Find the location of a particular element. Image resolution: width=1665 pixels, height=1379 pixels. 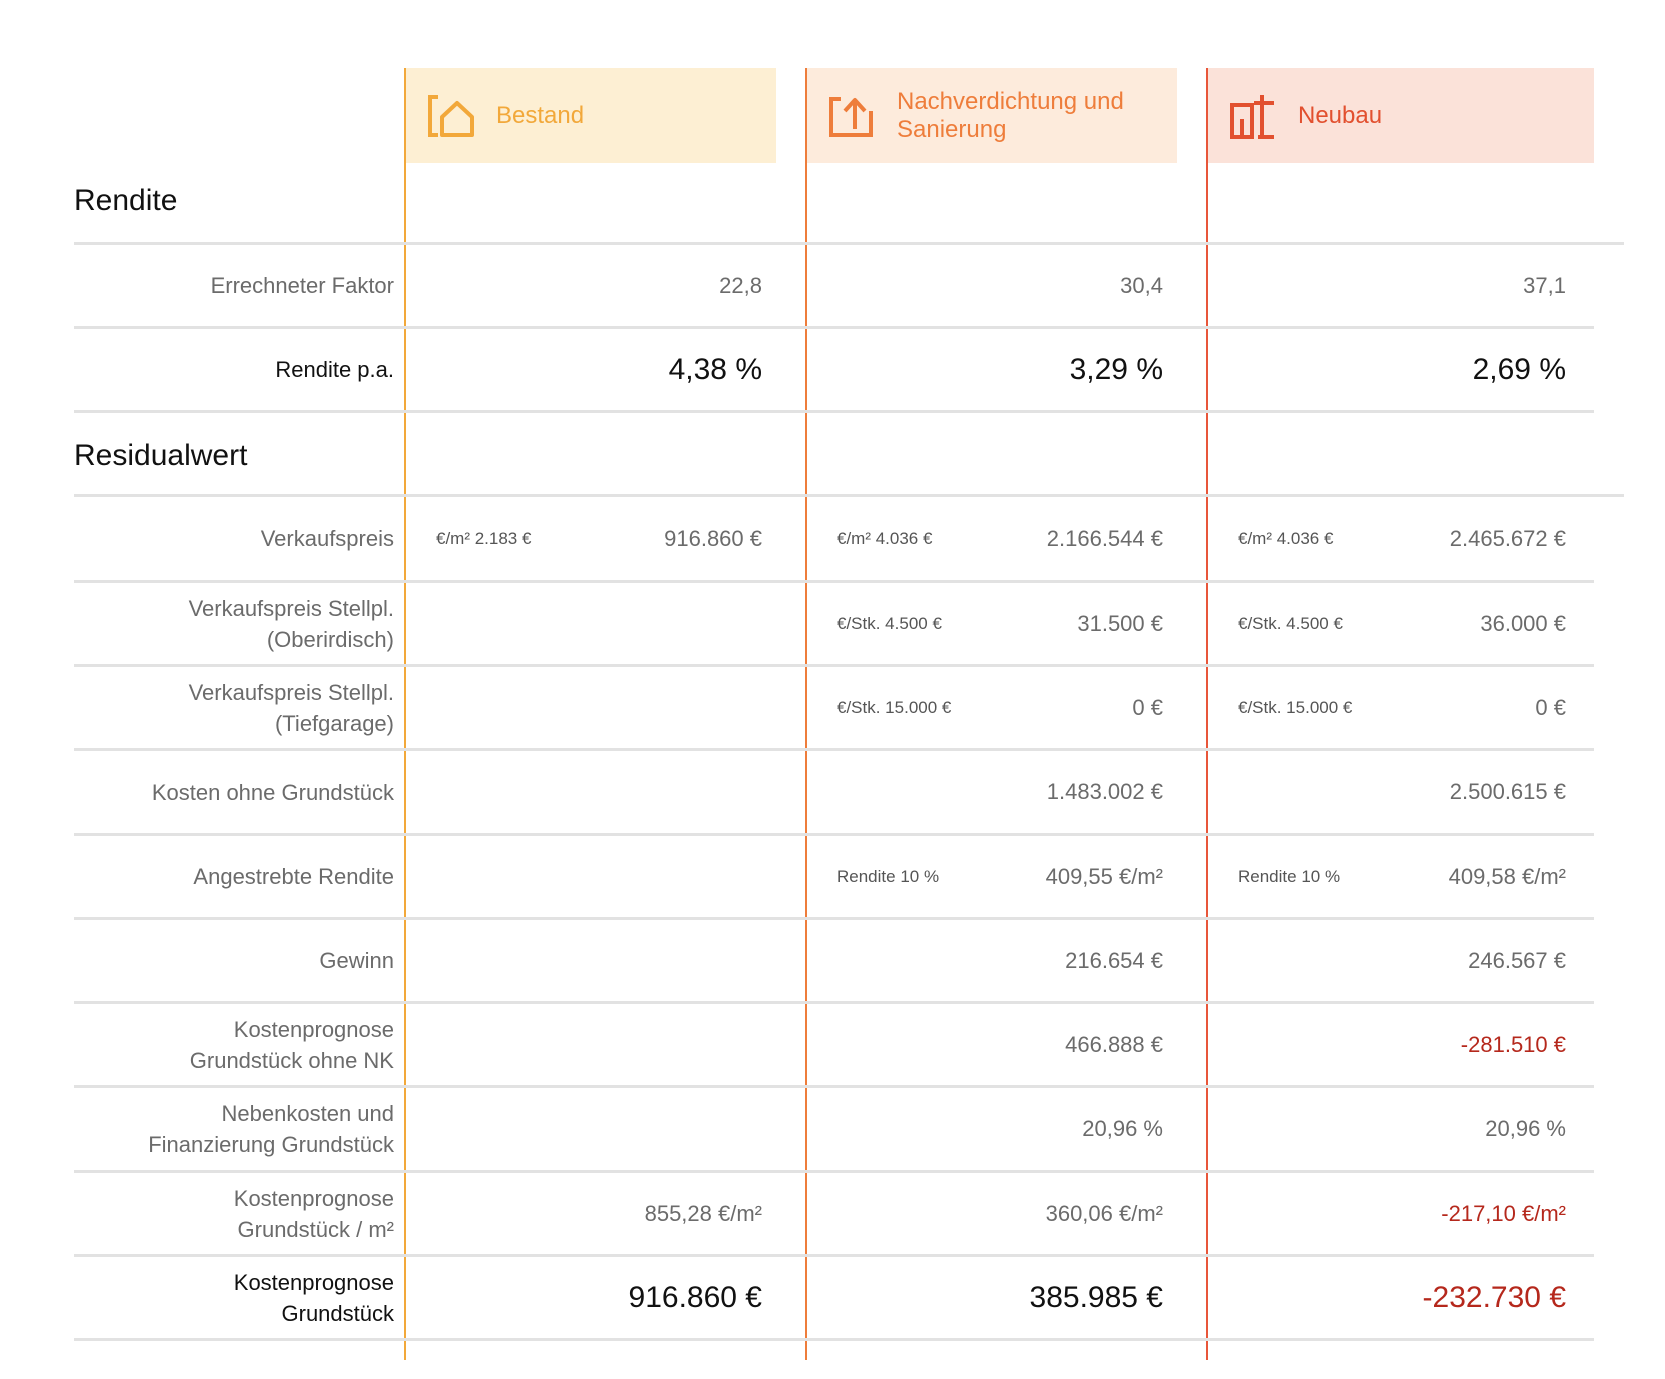

section-residualwert: Residualwert is located at coordinates (161, 455).